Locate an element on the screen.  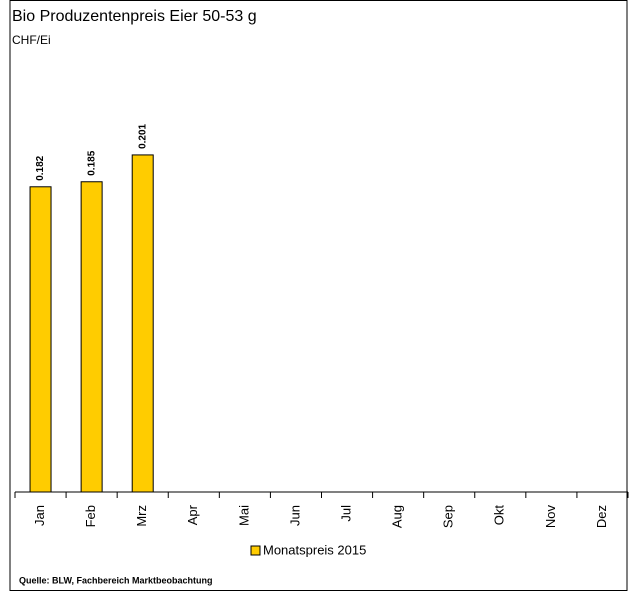
chart-title: Bio Produzentenpreis Eier 50-53 g is located at coordinates (134, 16).